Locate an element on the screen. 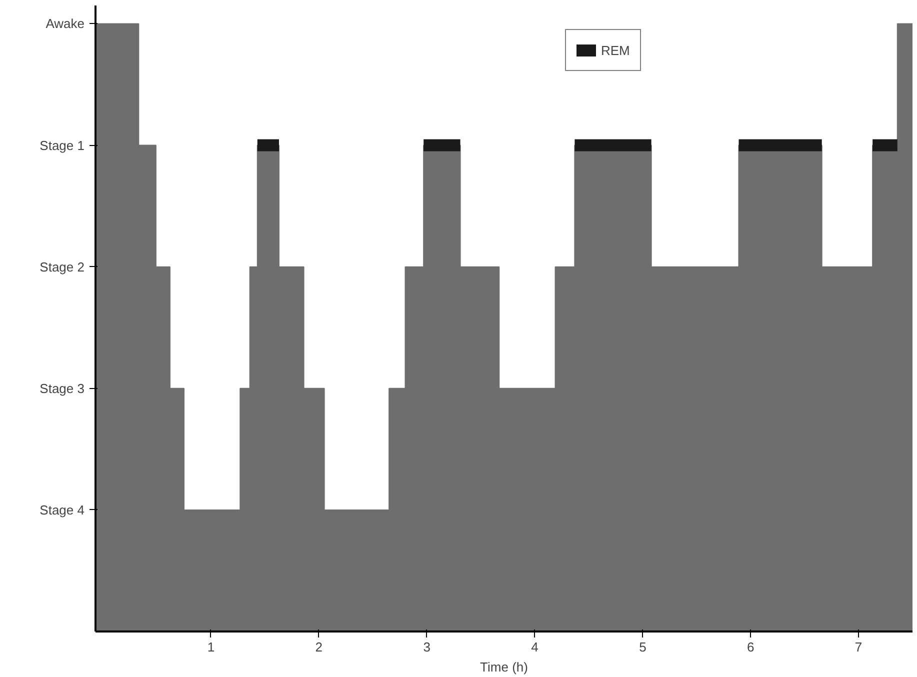  x-tick-label: 2 is located at coordinates (319, 647).